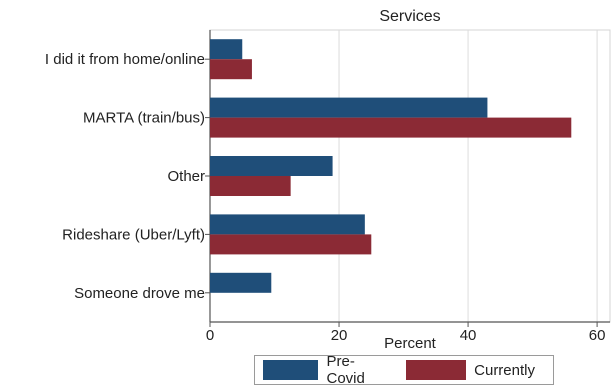 The image size is (616, 390). What do you see at coordinates (133, 234) in the screenshot?
I see `y-category-label: Rideshare (Uber/Lyft)` at bounding box center [133, 234].